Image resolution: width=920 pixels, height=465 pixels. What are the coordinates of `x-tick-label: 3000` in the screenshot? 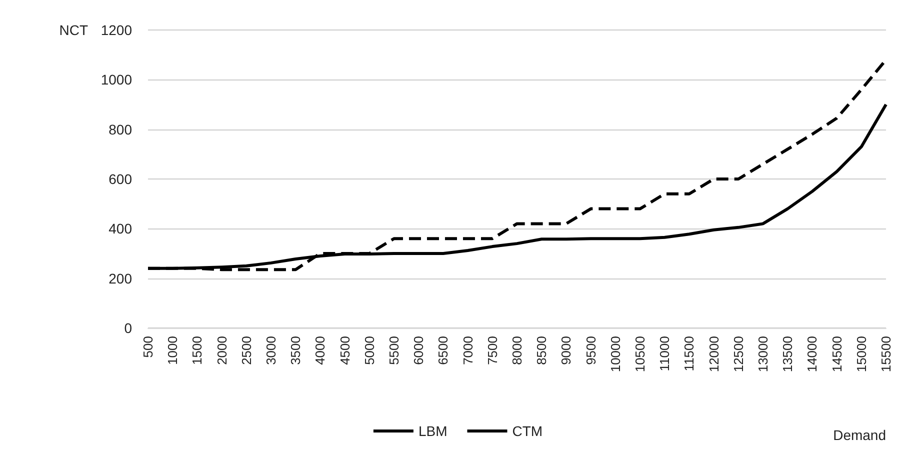 It's located at (271, 350).